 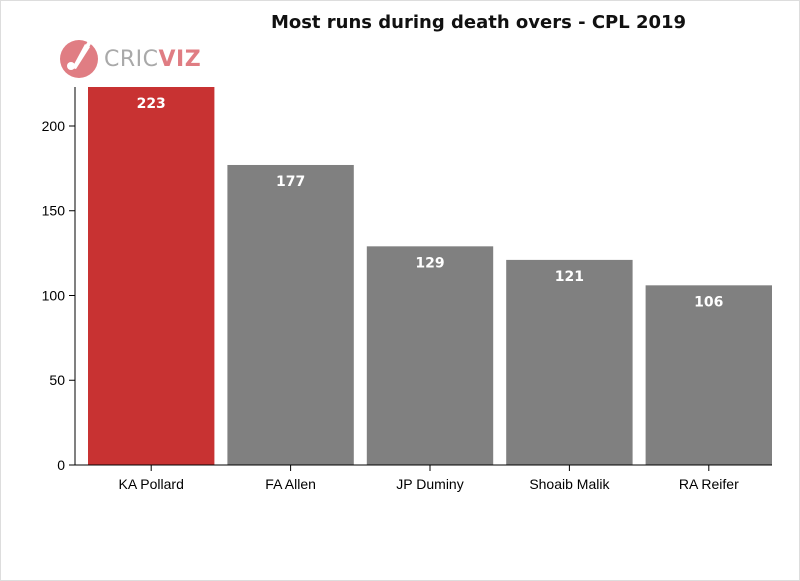 What do you see at coordinates (569, 484) in the screenshot?
I see `x-tick-label: Shoaib Malik` at bounding box center [569, 484].